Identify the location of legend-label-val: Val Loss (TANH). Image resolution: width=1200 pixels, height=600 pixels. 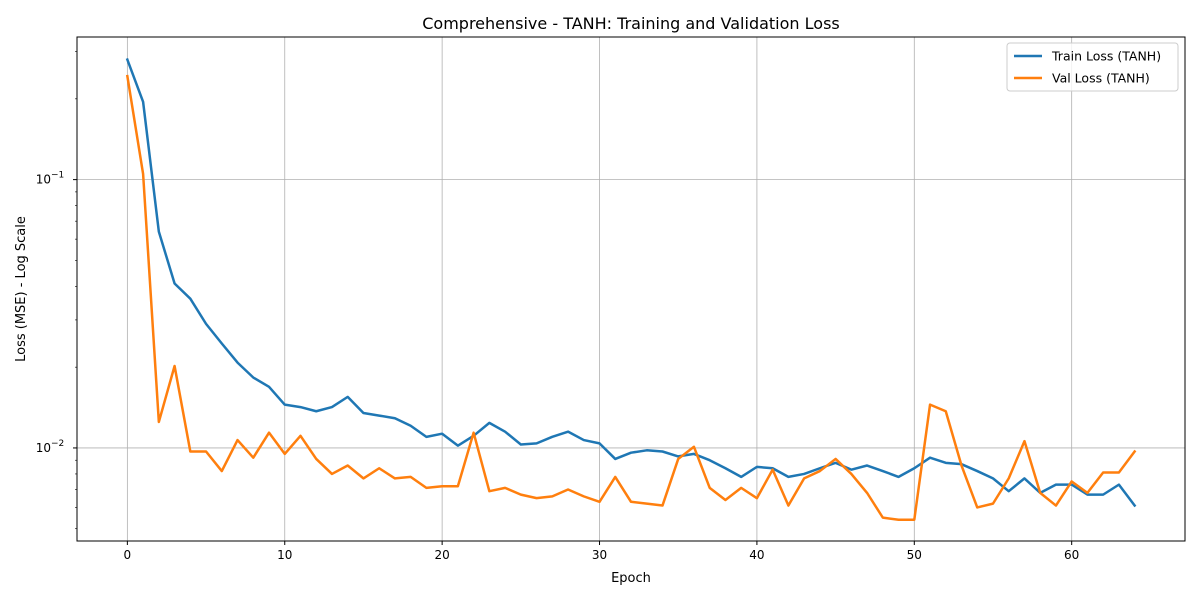
(1101, 78).